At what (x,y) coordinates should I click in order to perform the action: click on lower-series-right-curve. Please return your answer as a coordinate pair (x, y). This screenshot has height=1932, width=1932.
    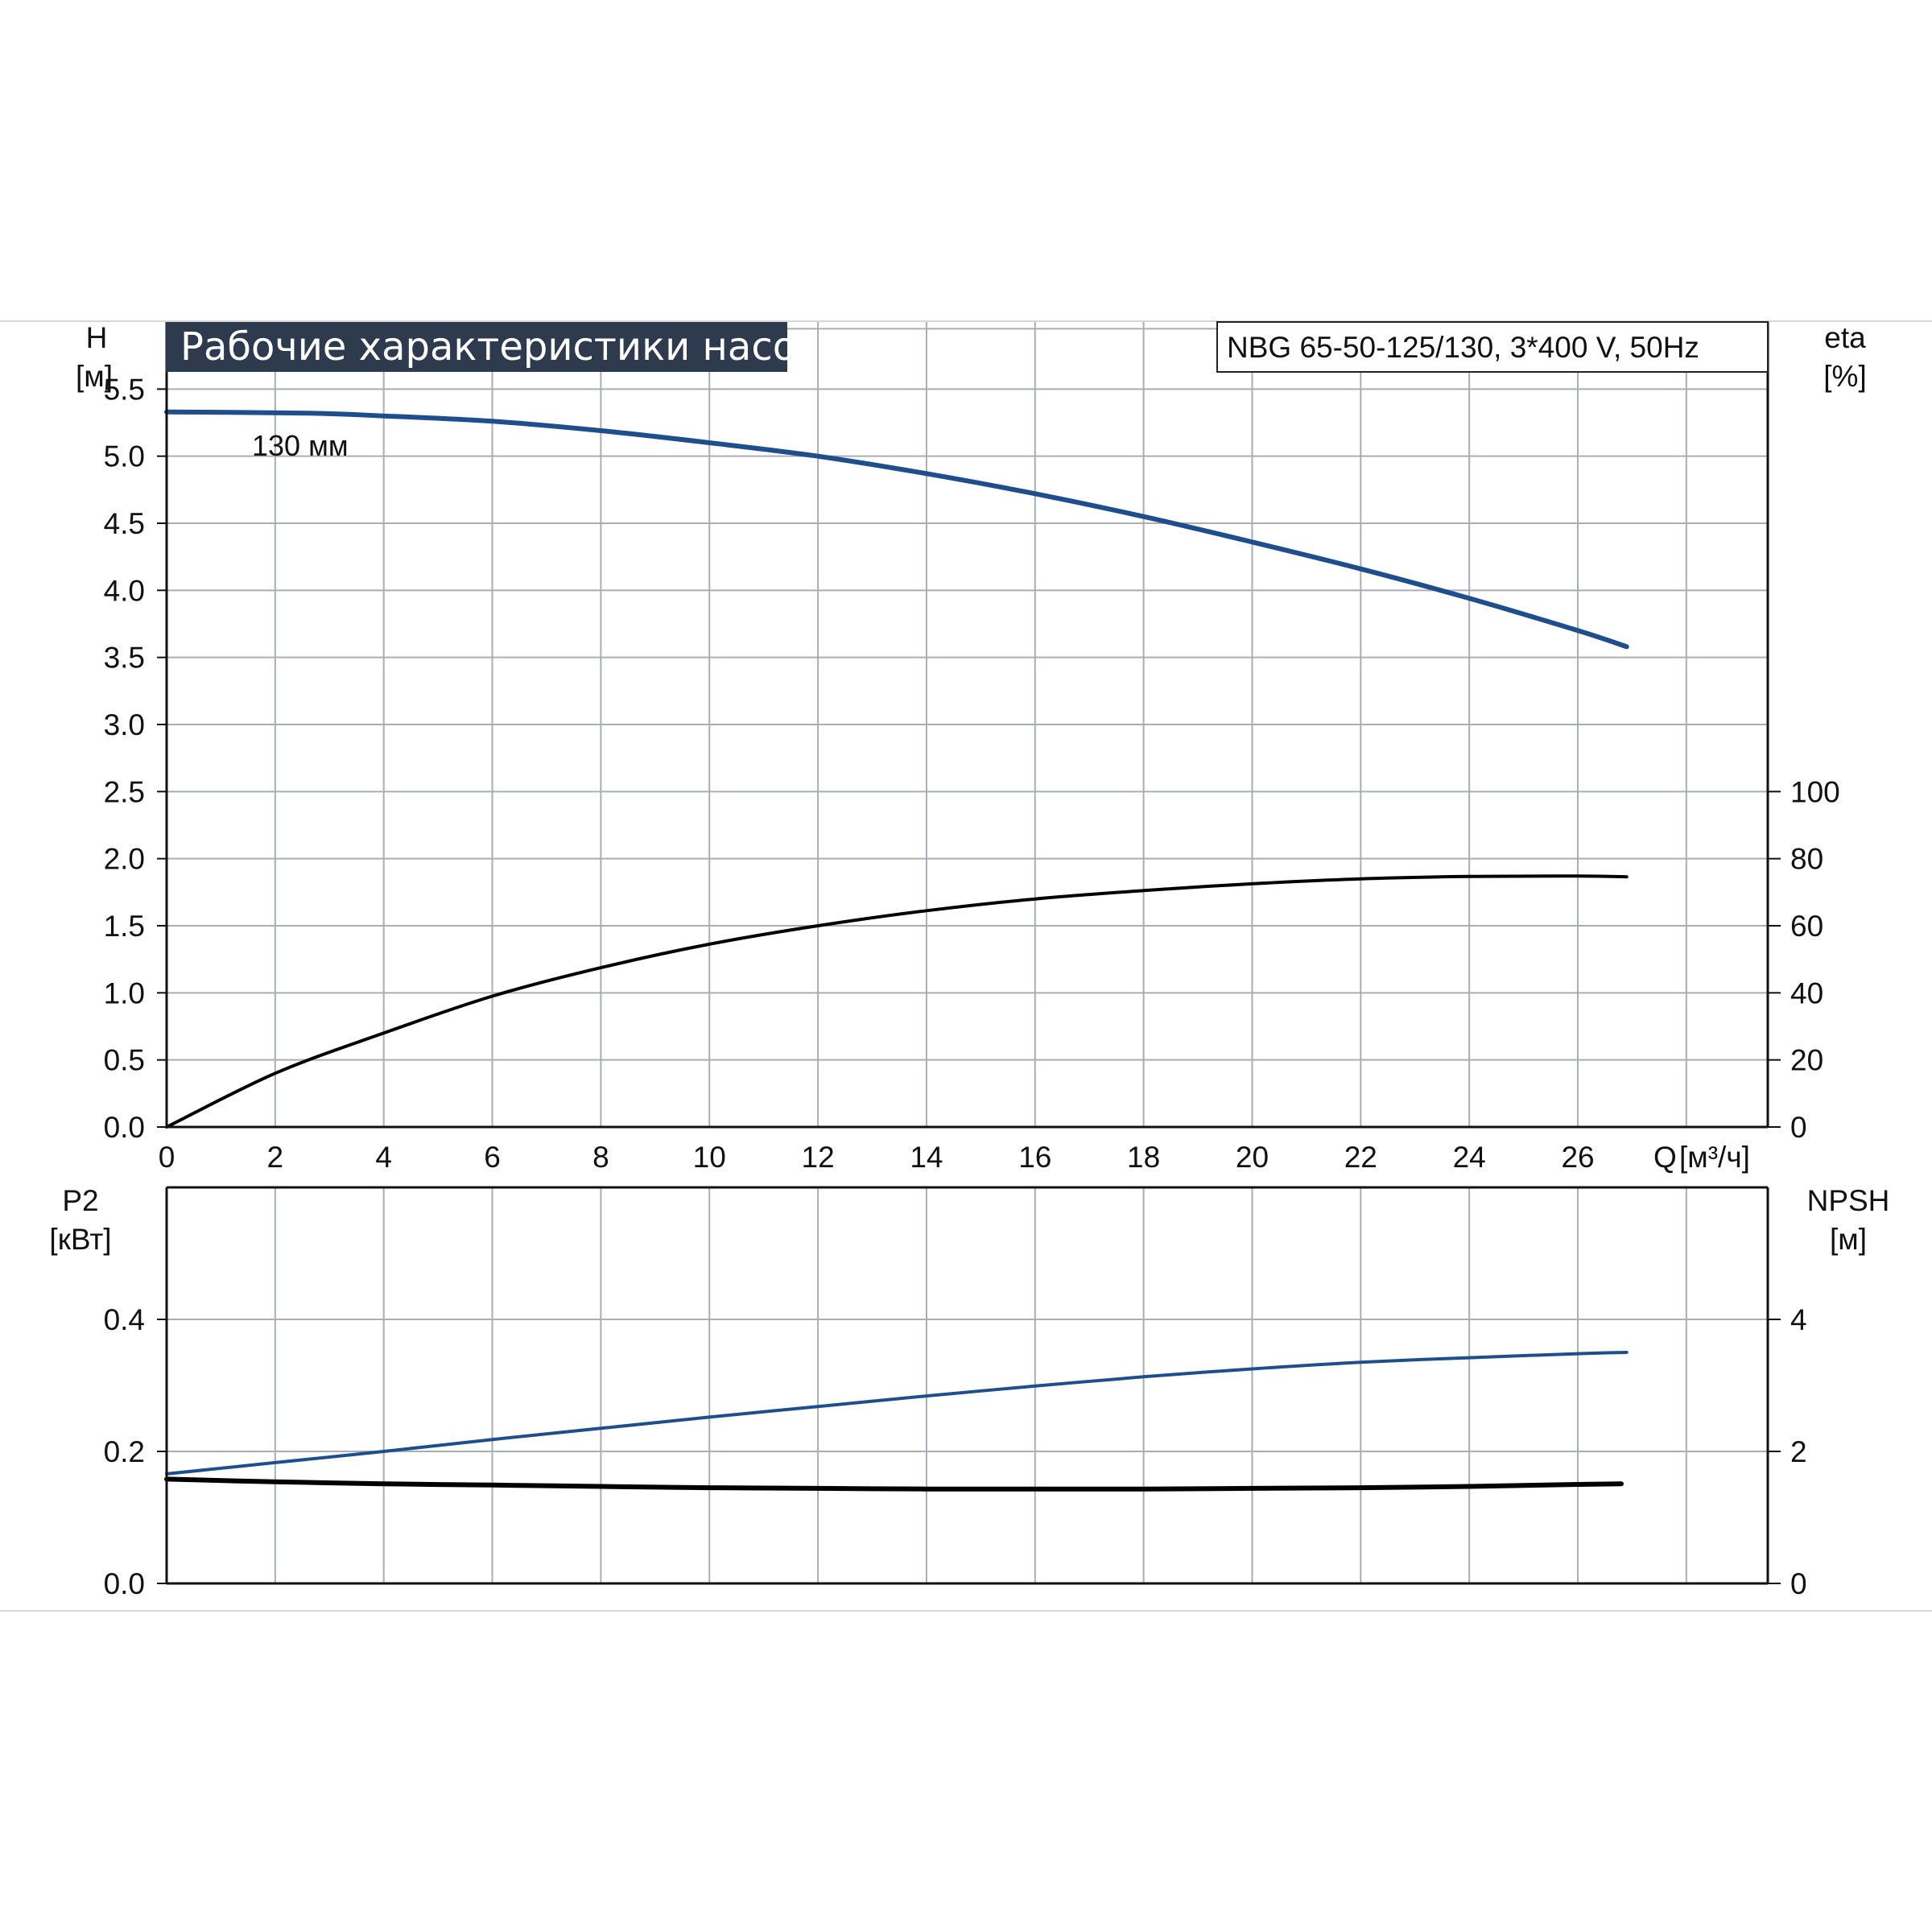
    Looking at the image, I should click on (894, 1484).